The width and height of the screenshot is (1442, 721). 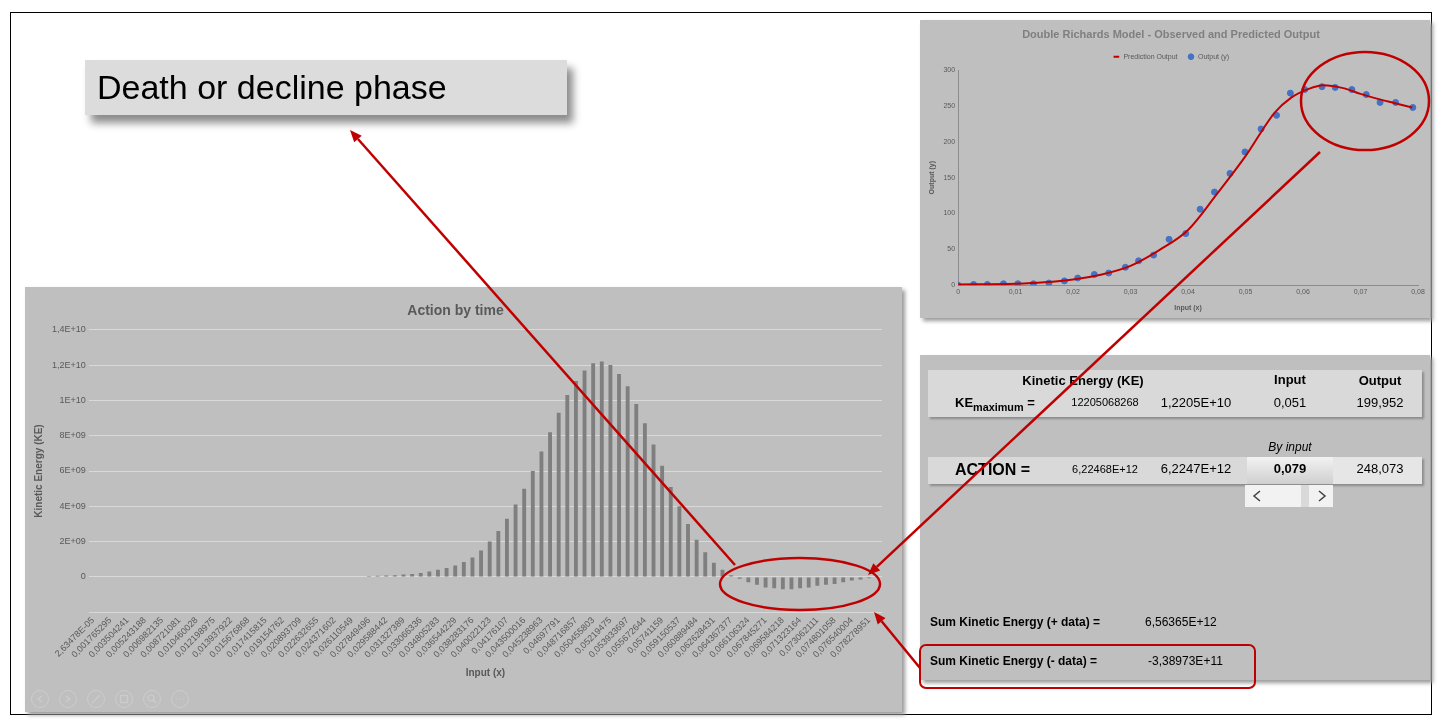 What do you see at coordinates (455, 310) in the screenshot?
I see `chart-title: Action by time` at bounding box center [455, 310].